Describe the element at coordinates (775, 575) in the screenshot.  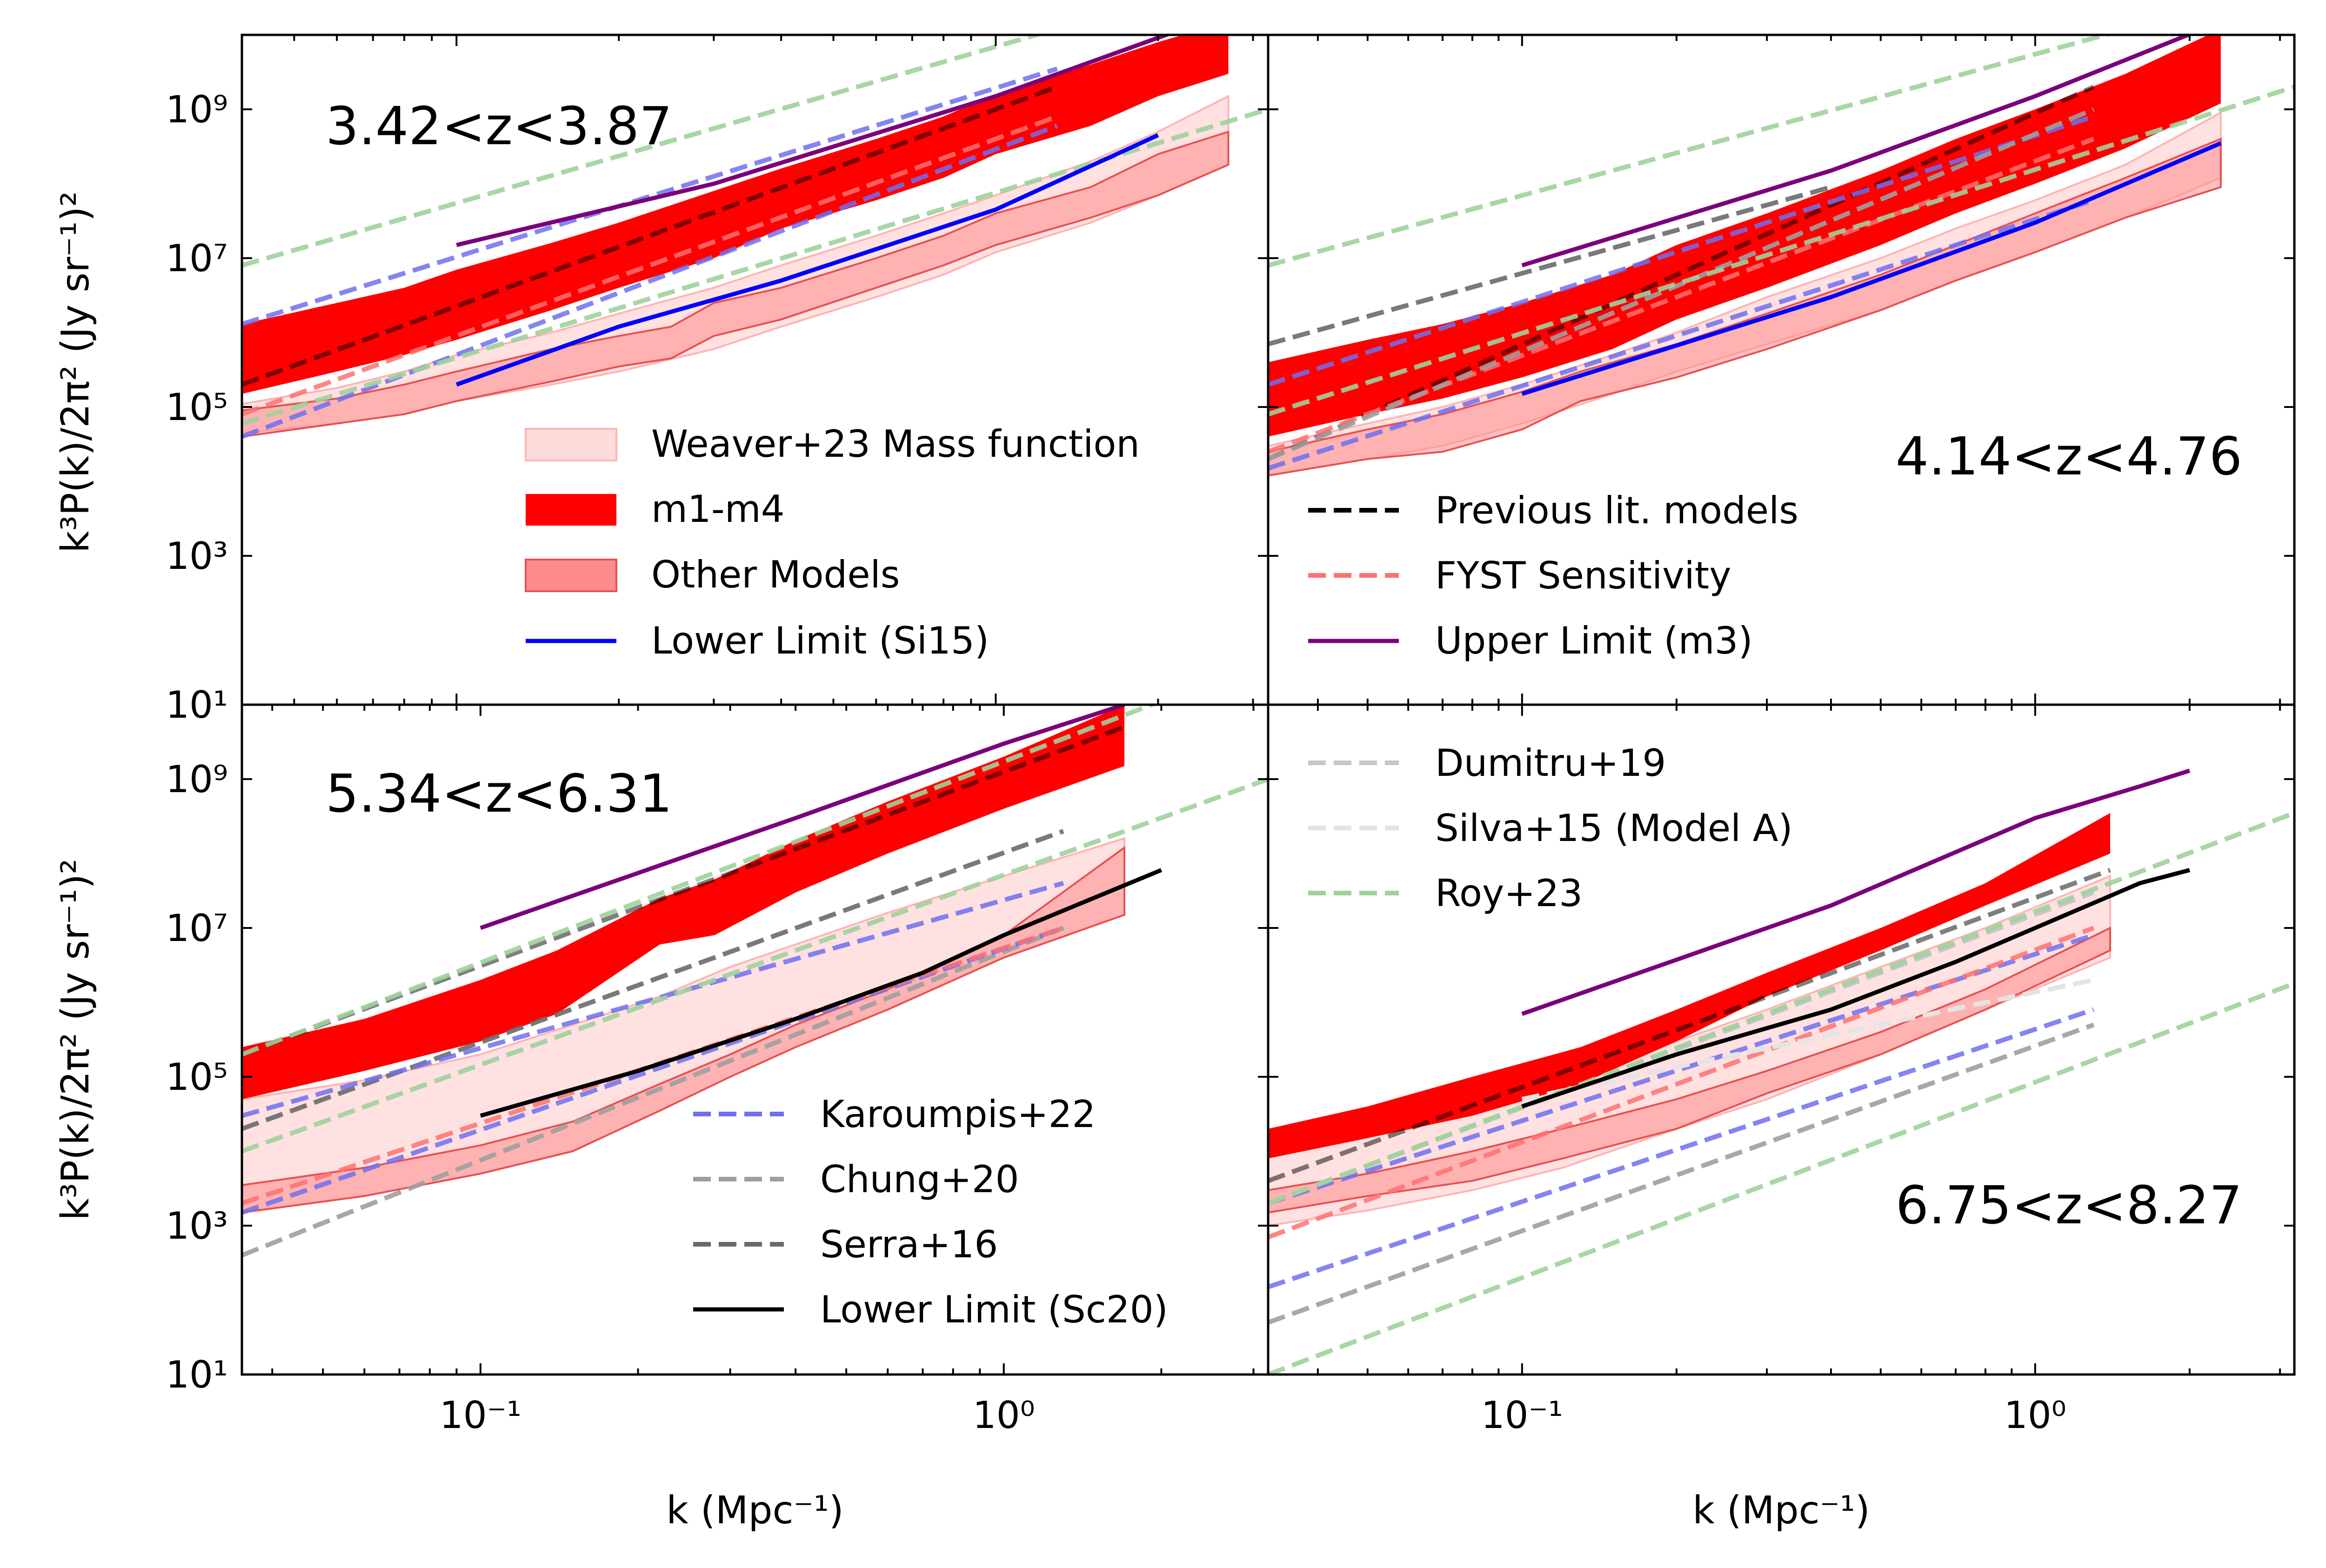
I see `legend-label-other: Other Models` at that location.